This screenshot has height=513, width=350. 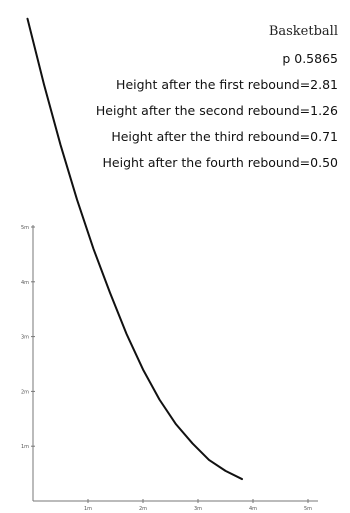 I want to click on chart-title: Basketball, so click(x=303, y=31).